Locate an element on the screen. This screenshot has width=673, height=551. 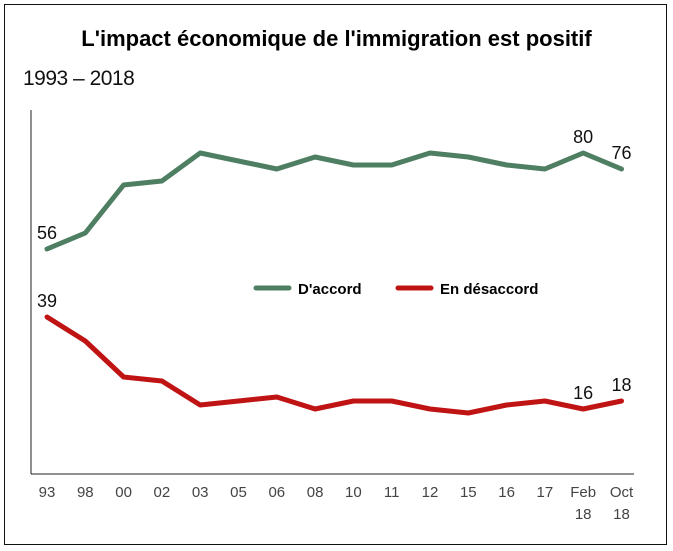
x-tick-label-14: Feb 18 is located at coordinates (583, 503).